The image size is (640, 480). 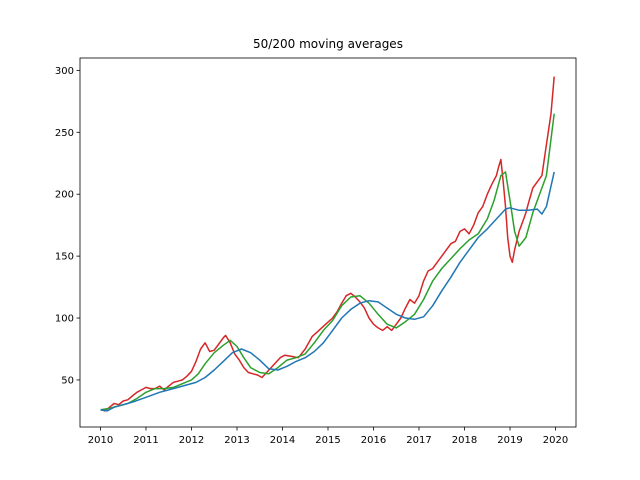 What do you see at coordinates (464, 440) in the screenshot?
I see `x-tick-label: 2018` at bounding box center [464, 440].